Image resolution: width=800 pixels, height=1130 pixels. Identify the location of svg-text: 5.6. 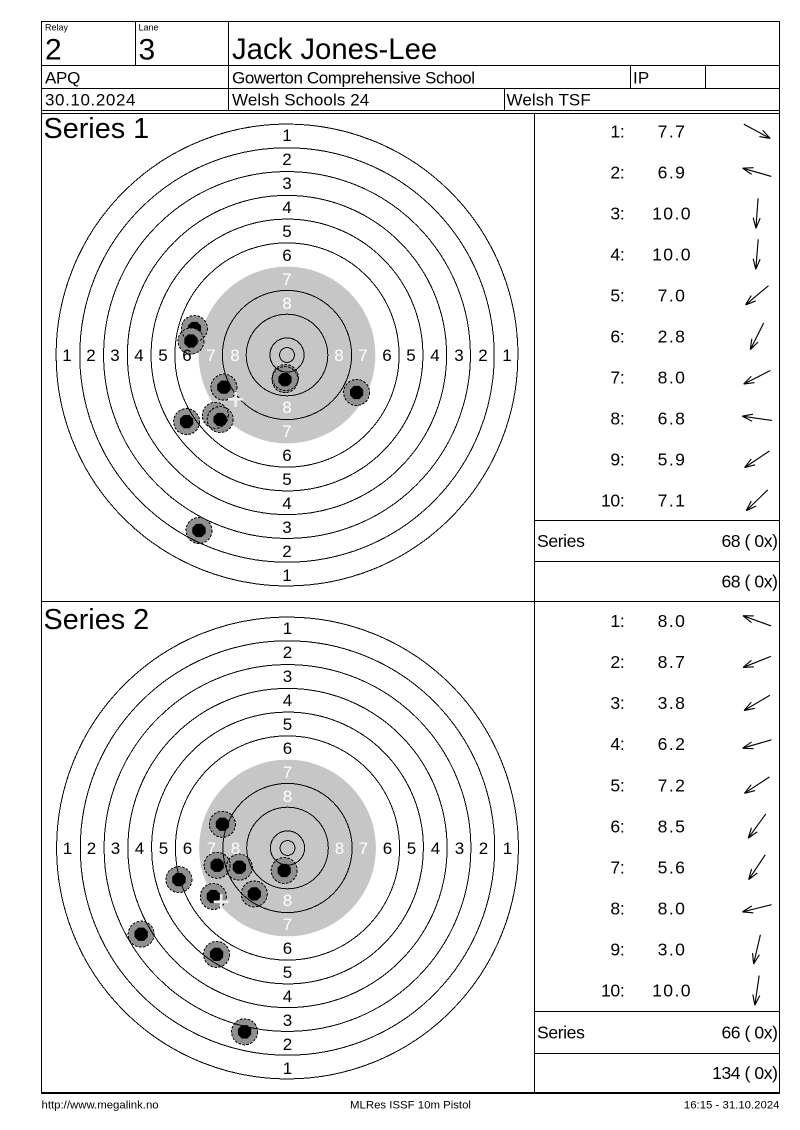
(672, 867).